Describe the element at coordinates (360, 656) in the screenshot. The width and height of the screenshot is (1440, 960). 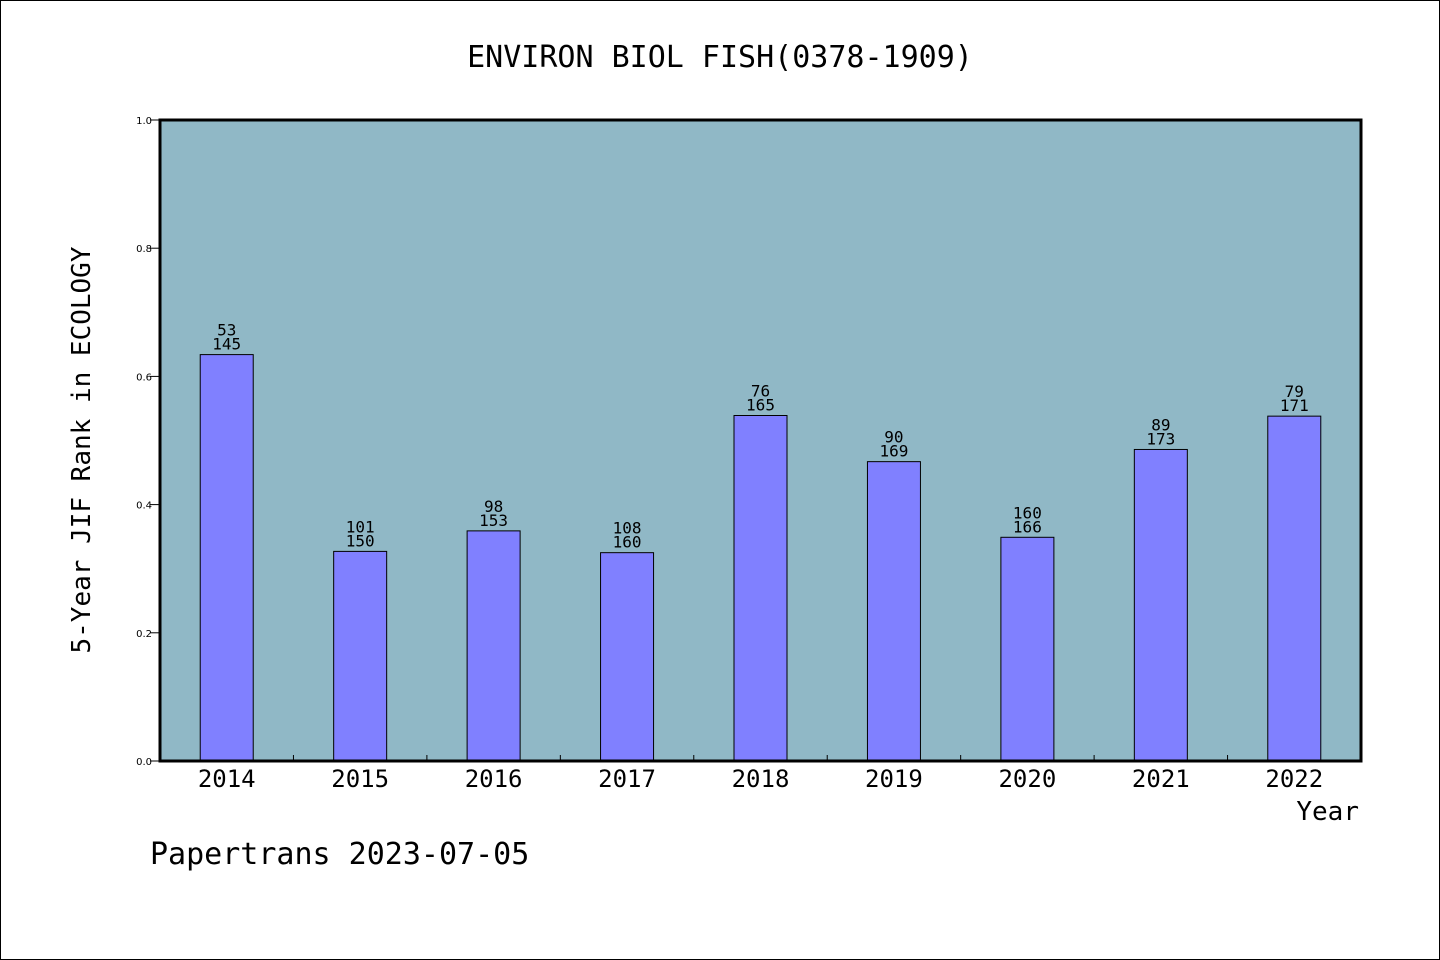
I see `bar-2015` at that location.